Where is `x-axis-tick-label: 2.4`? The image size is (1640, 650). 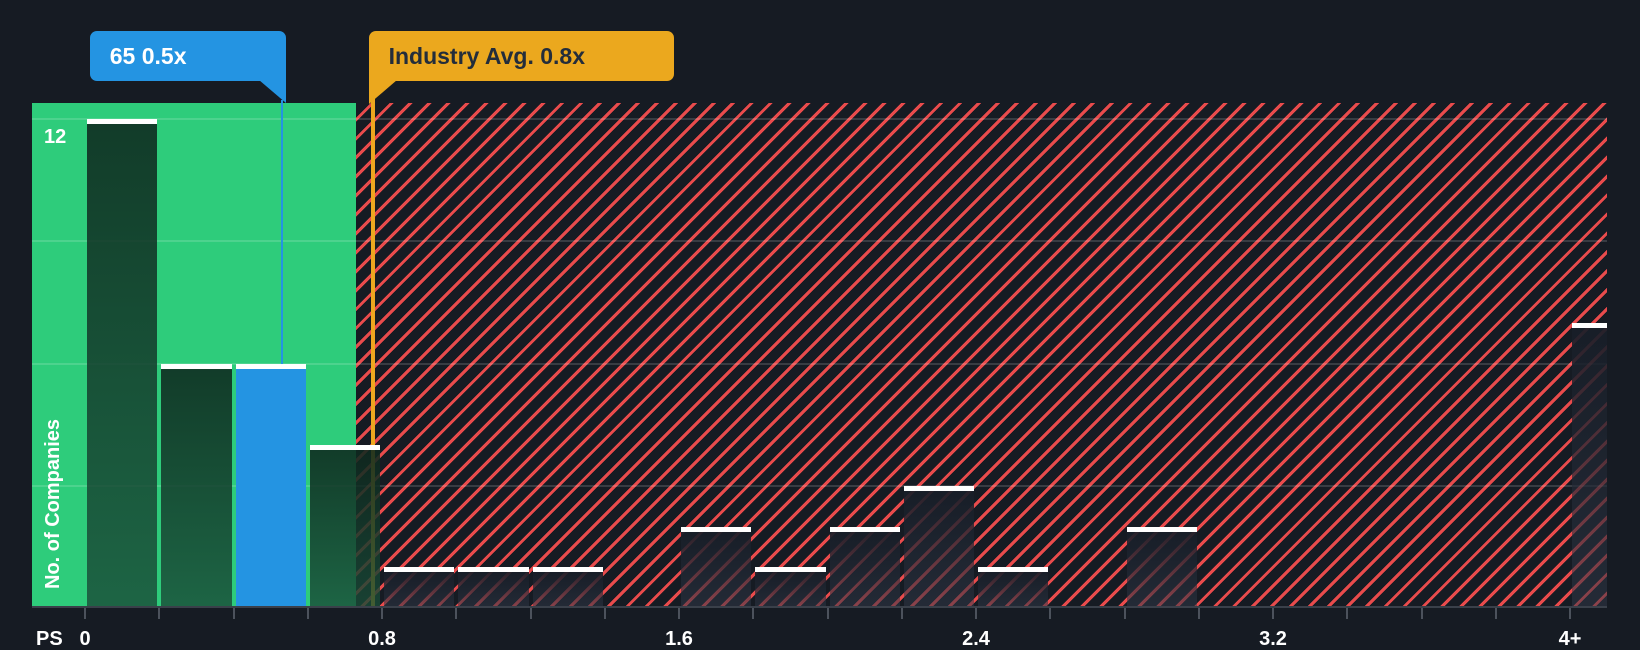 x-axis-tick-label: 2.4 is located at coordinates (976, 639).